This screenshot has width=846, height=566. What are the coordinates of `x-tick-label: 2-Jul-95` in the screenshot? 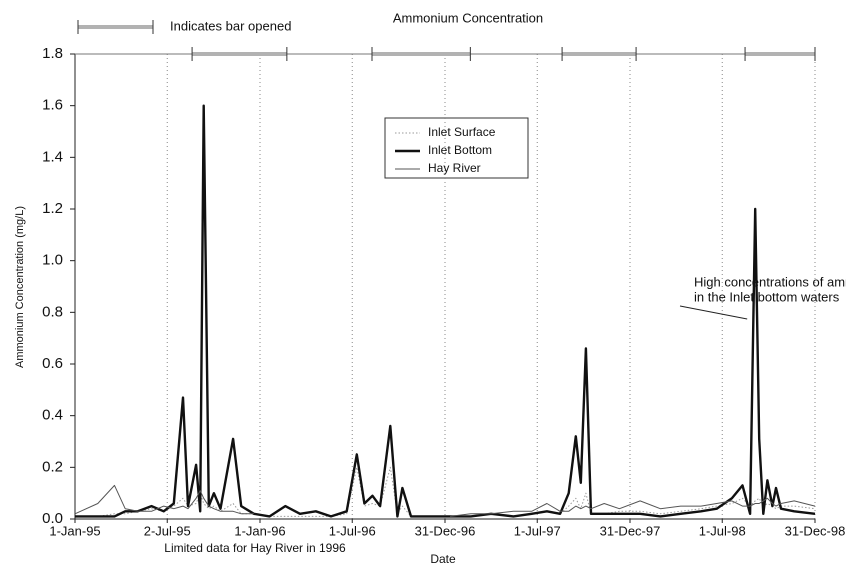 It's located at (167, 530).